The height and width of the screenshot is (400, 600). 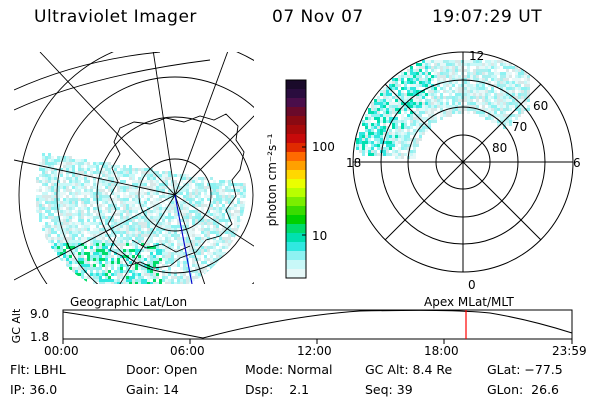 I want to click on mlat-label-70: 70, so click(x=519, y=127).